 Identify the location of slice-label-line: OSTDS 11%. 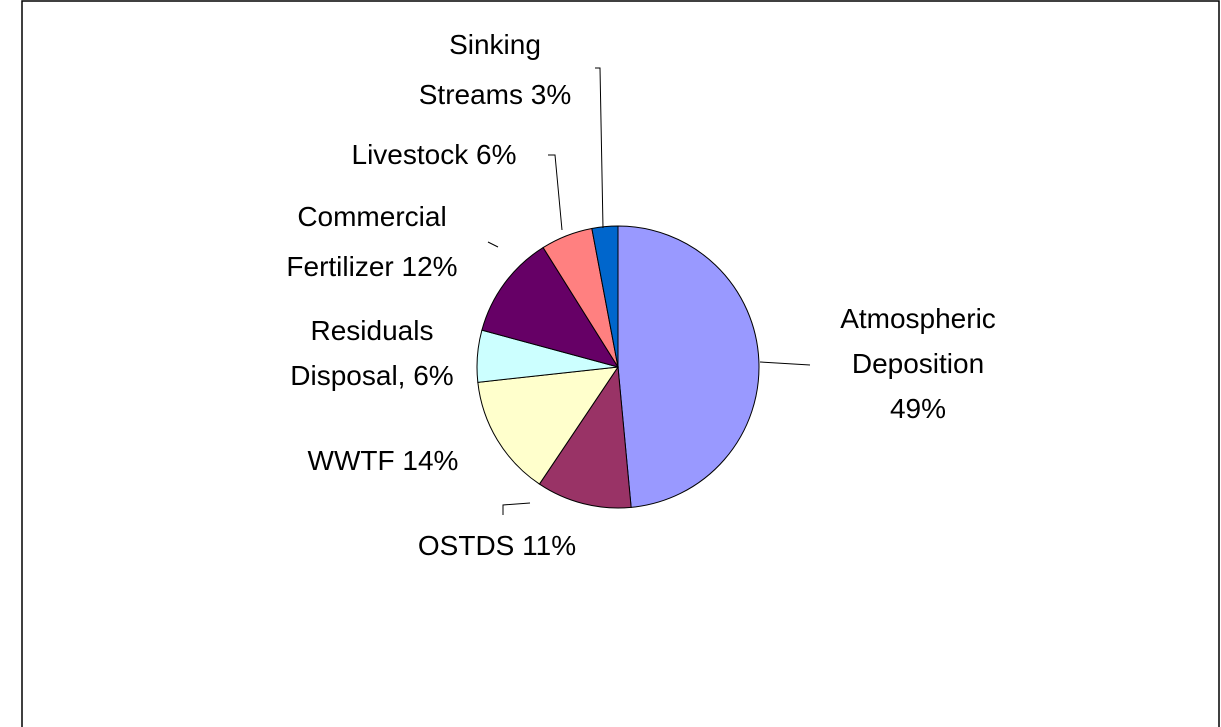
(497, 545).